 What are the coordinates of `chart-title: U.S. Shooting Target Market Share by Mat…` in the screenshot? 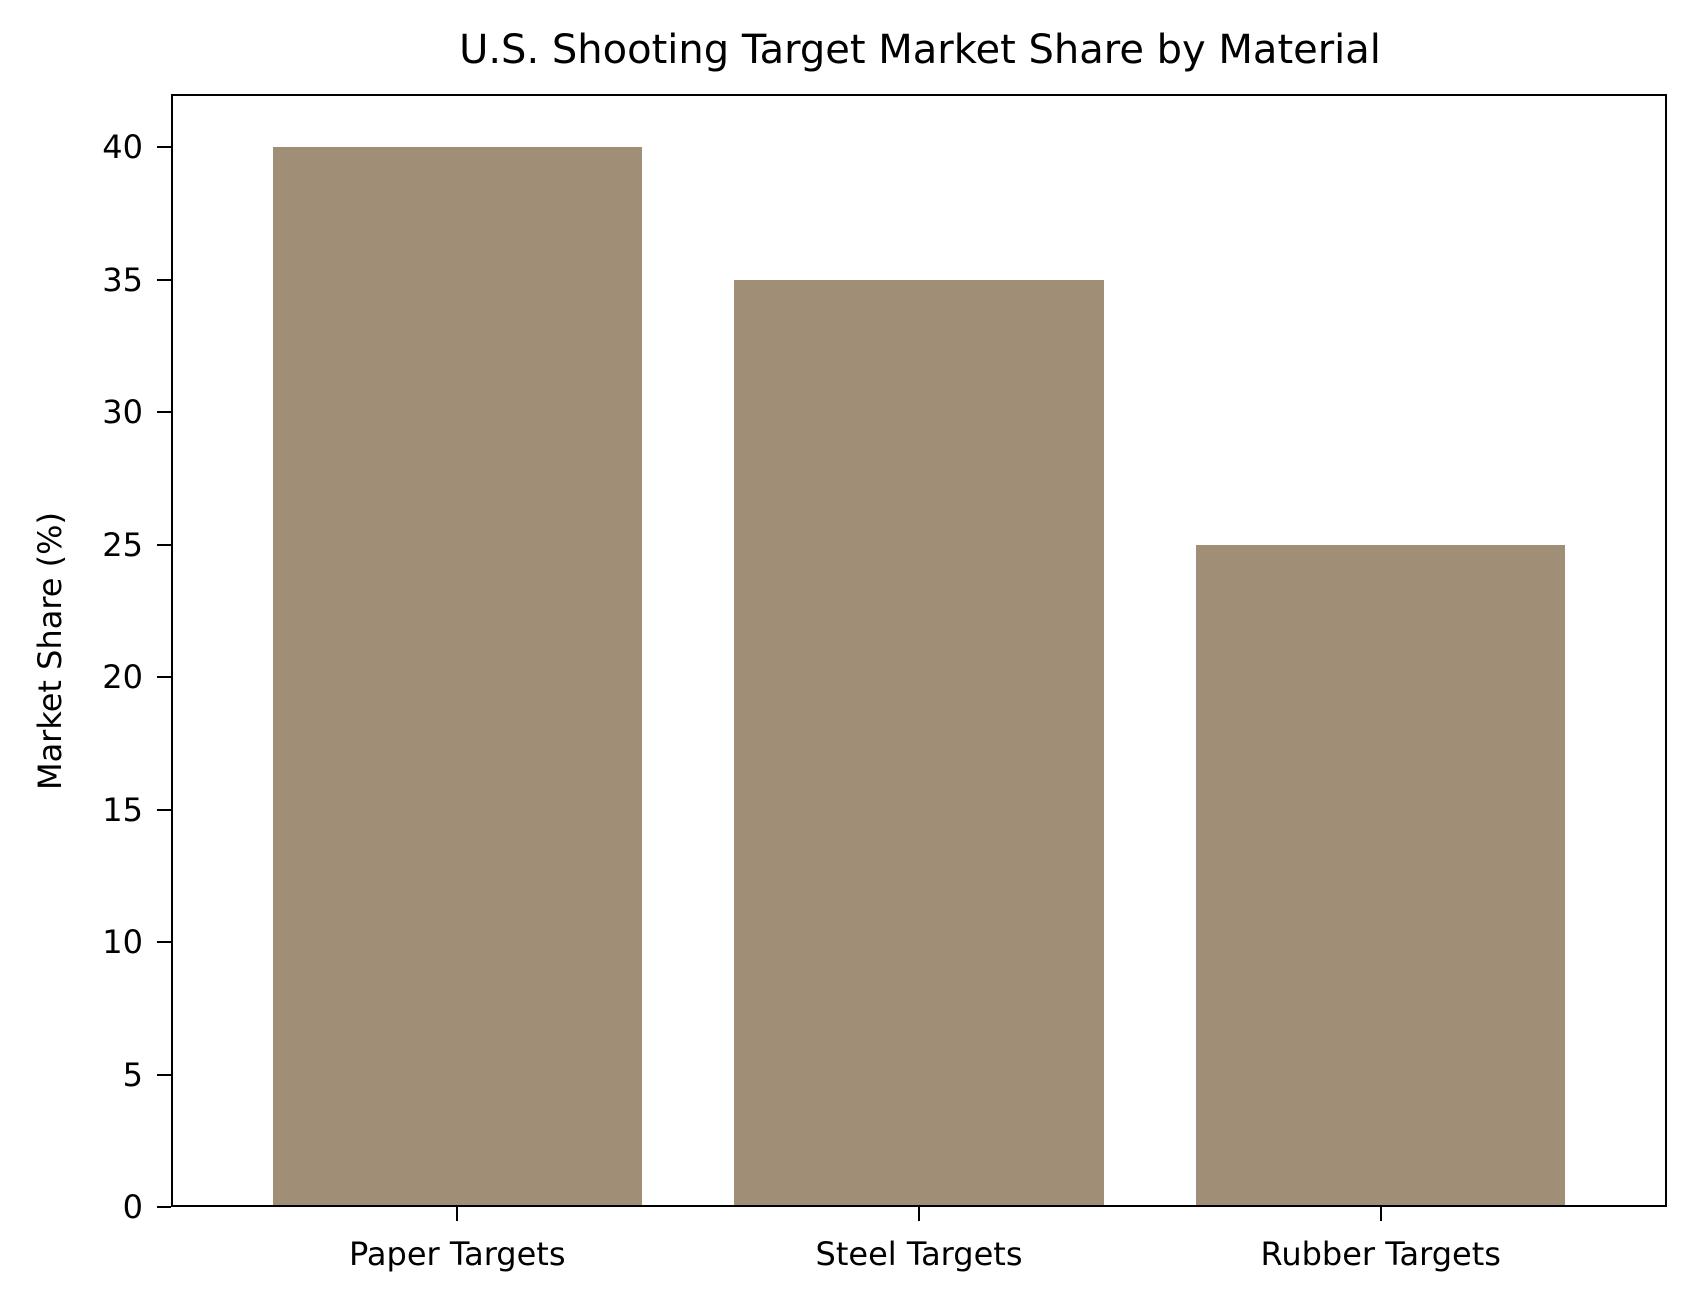 It's located at (920, 50).